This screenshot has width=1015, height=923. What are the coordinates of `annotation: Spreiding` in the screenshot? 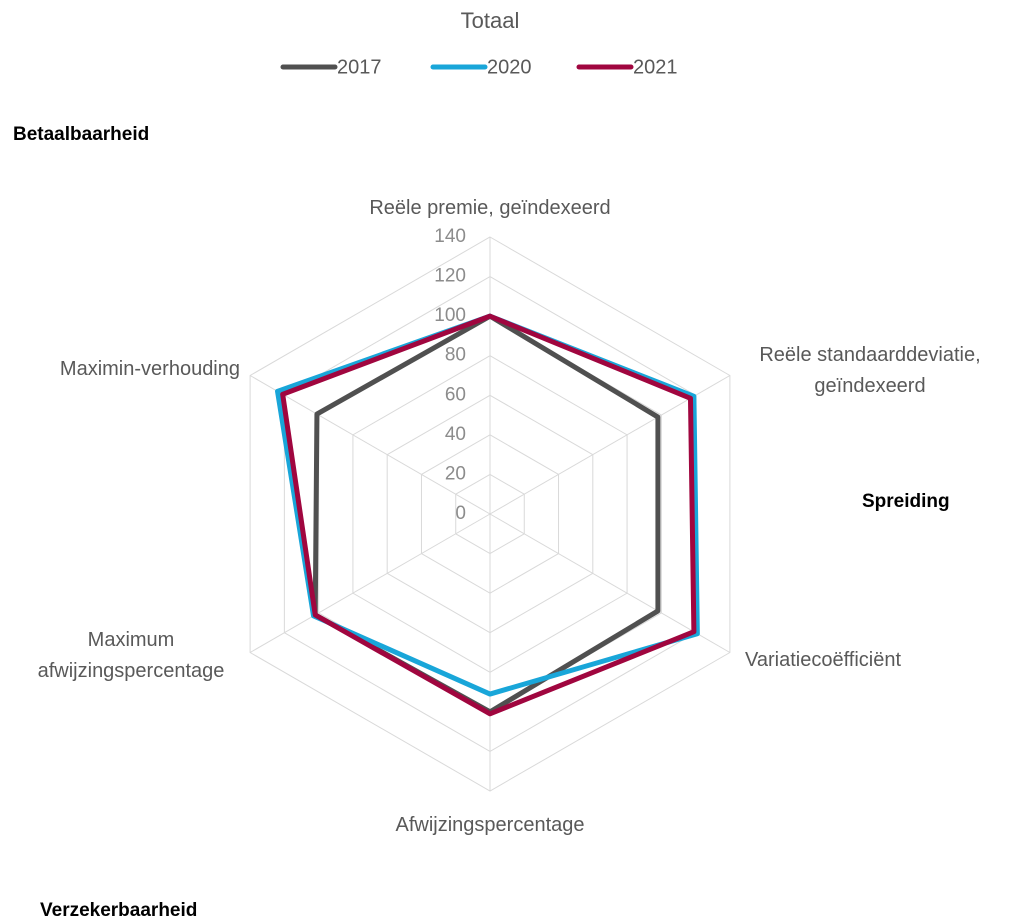 It's located at (906, 501).